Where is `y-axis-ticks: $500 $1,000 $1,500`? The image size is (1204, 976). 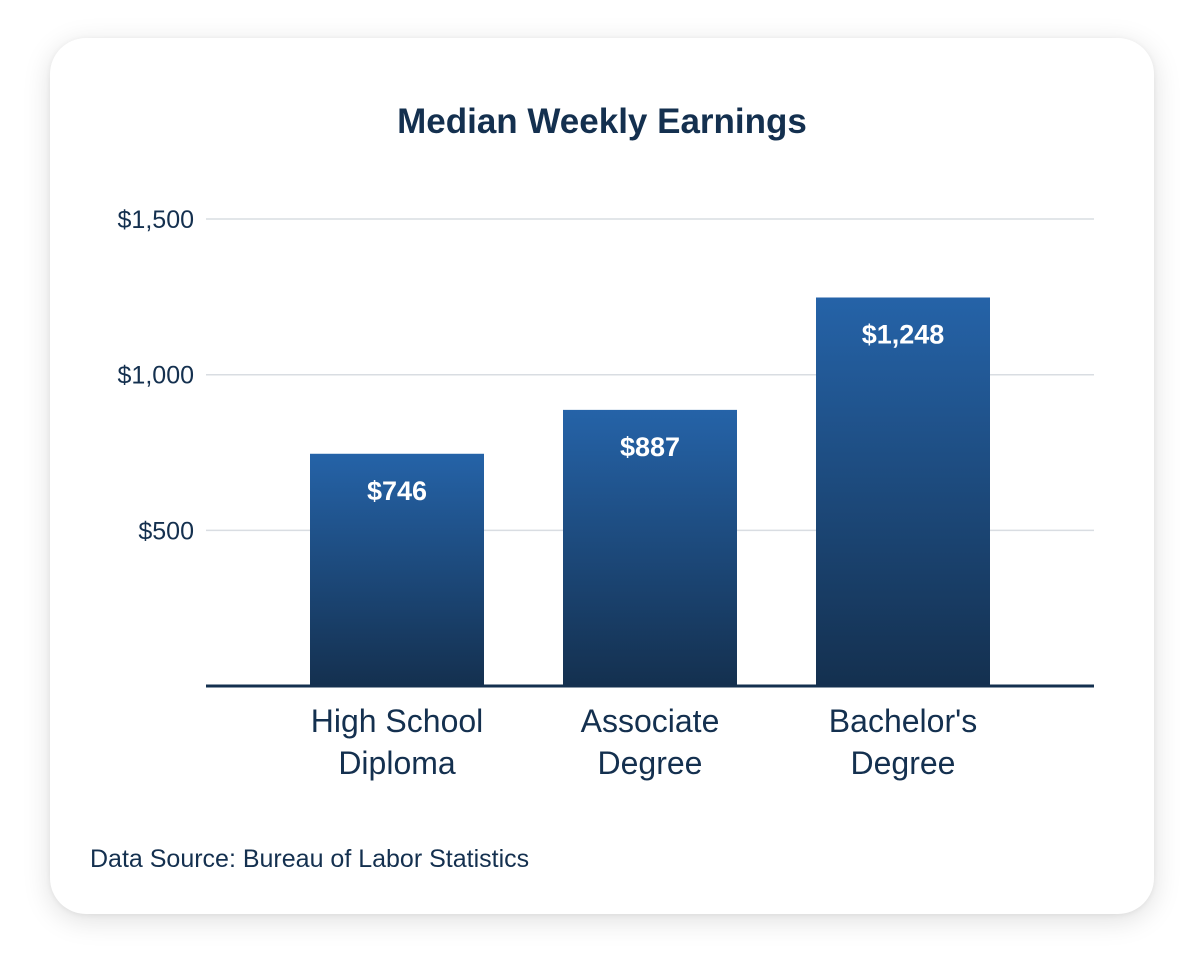 y-axis-ticks: $500 $1,000 $1,500 is located at coordinates (156, 375).